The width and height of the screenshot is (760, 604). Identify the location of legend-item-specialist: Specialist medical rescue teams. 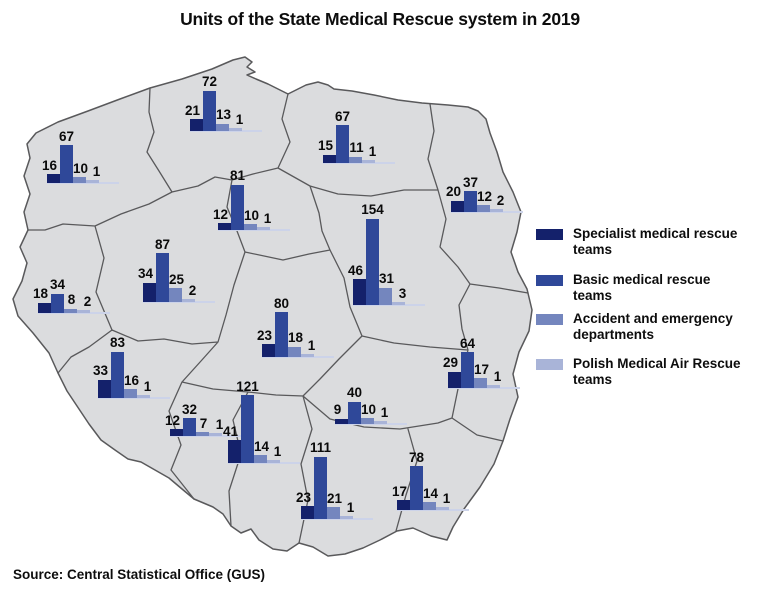
(639, 242).